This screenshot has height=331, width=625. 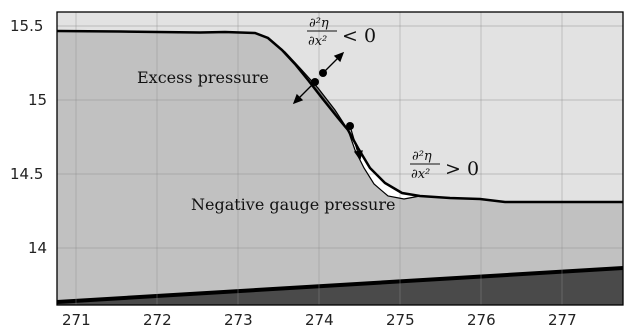 I want to click on x-tick-label: 274, so click(x=319, y=320).